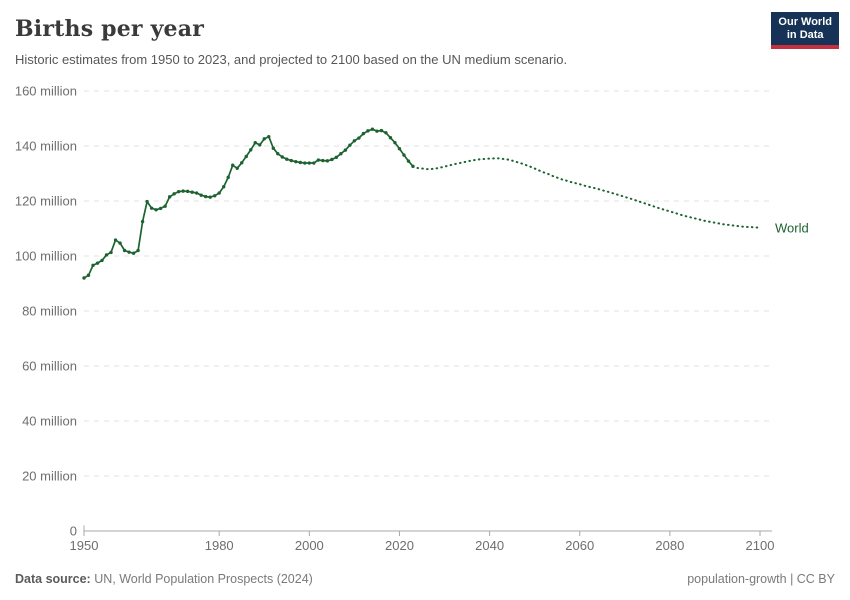  Describe the element at coordinates (219, 545) in the screenshot. I see `x-tick-label: 1980` at that location.